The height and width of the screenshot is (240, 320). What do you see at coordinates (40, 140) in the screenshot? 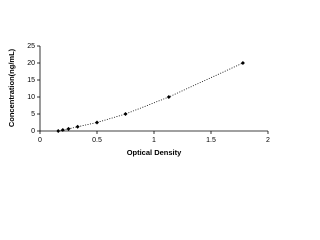
I see `x-tick-label: 0` at bounding box center [40, 140].